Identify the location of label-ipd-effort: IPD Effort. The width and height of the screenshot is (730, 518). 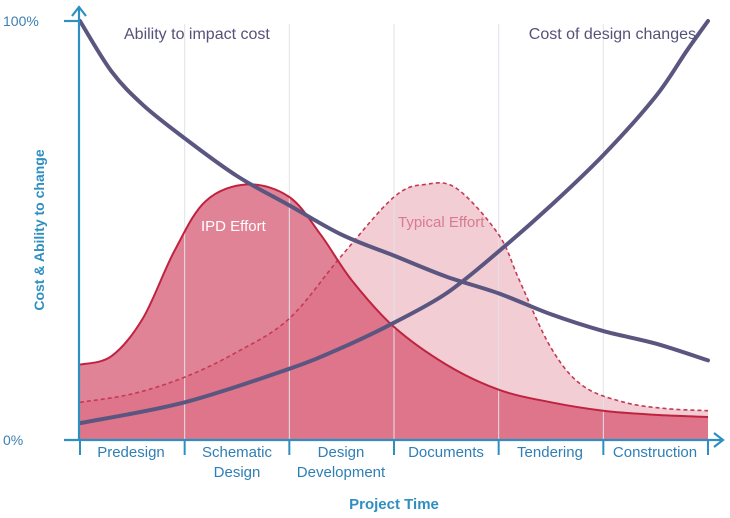
(234, 226).